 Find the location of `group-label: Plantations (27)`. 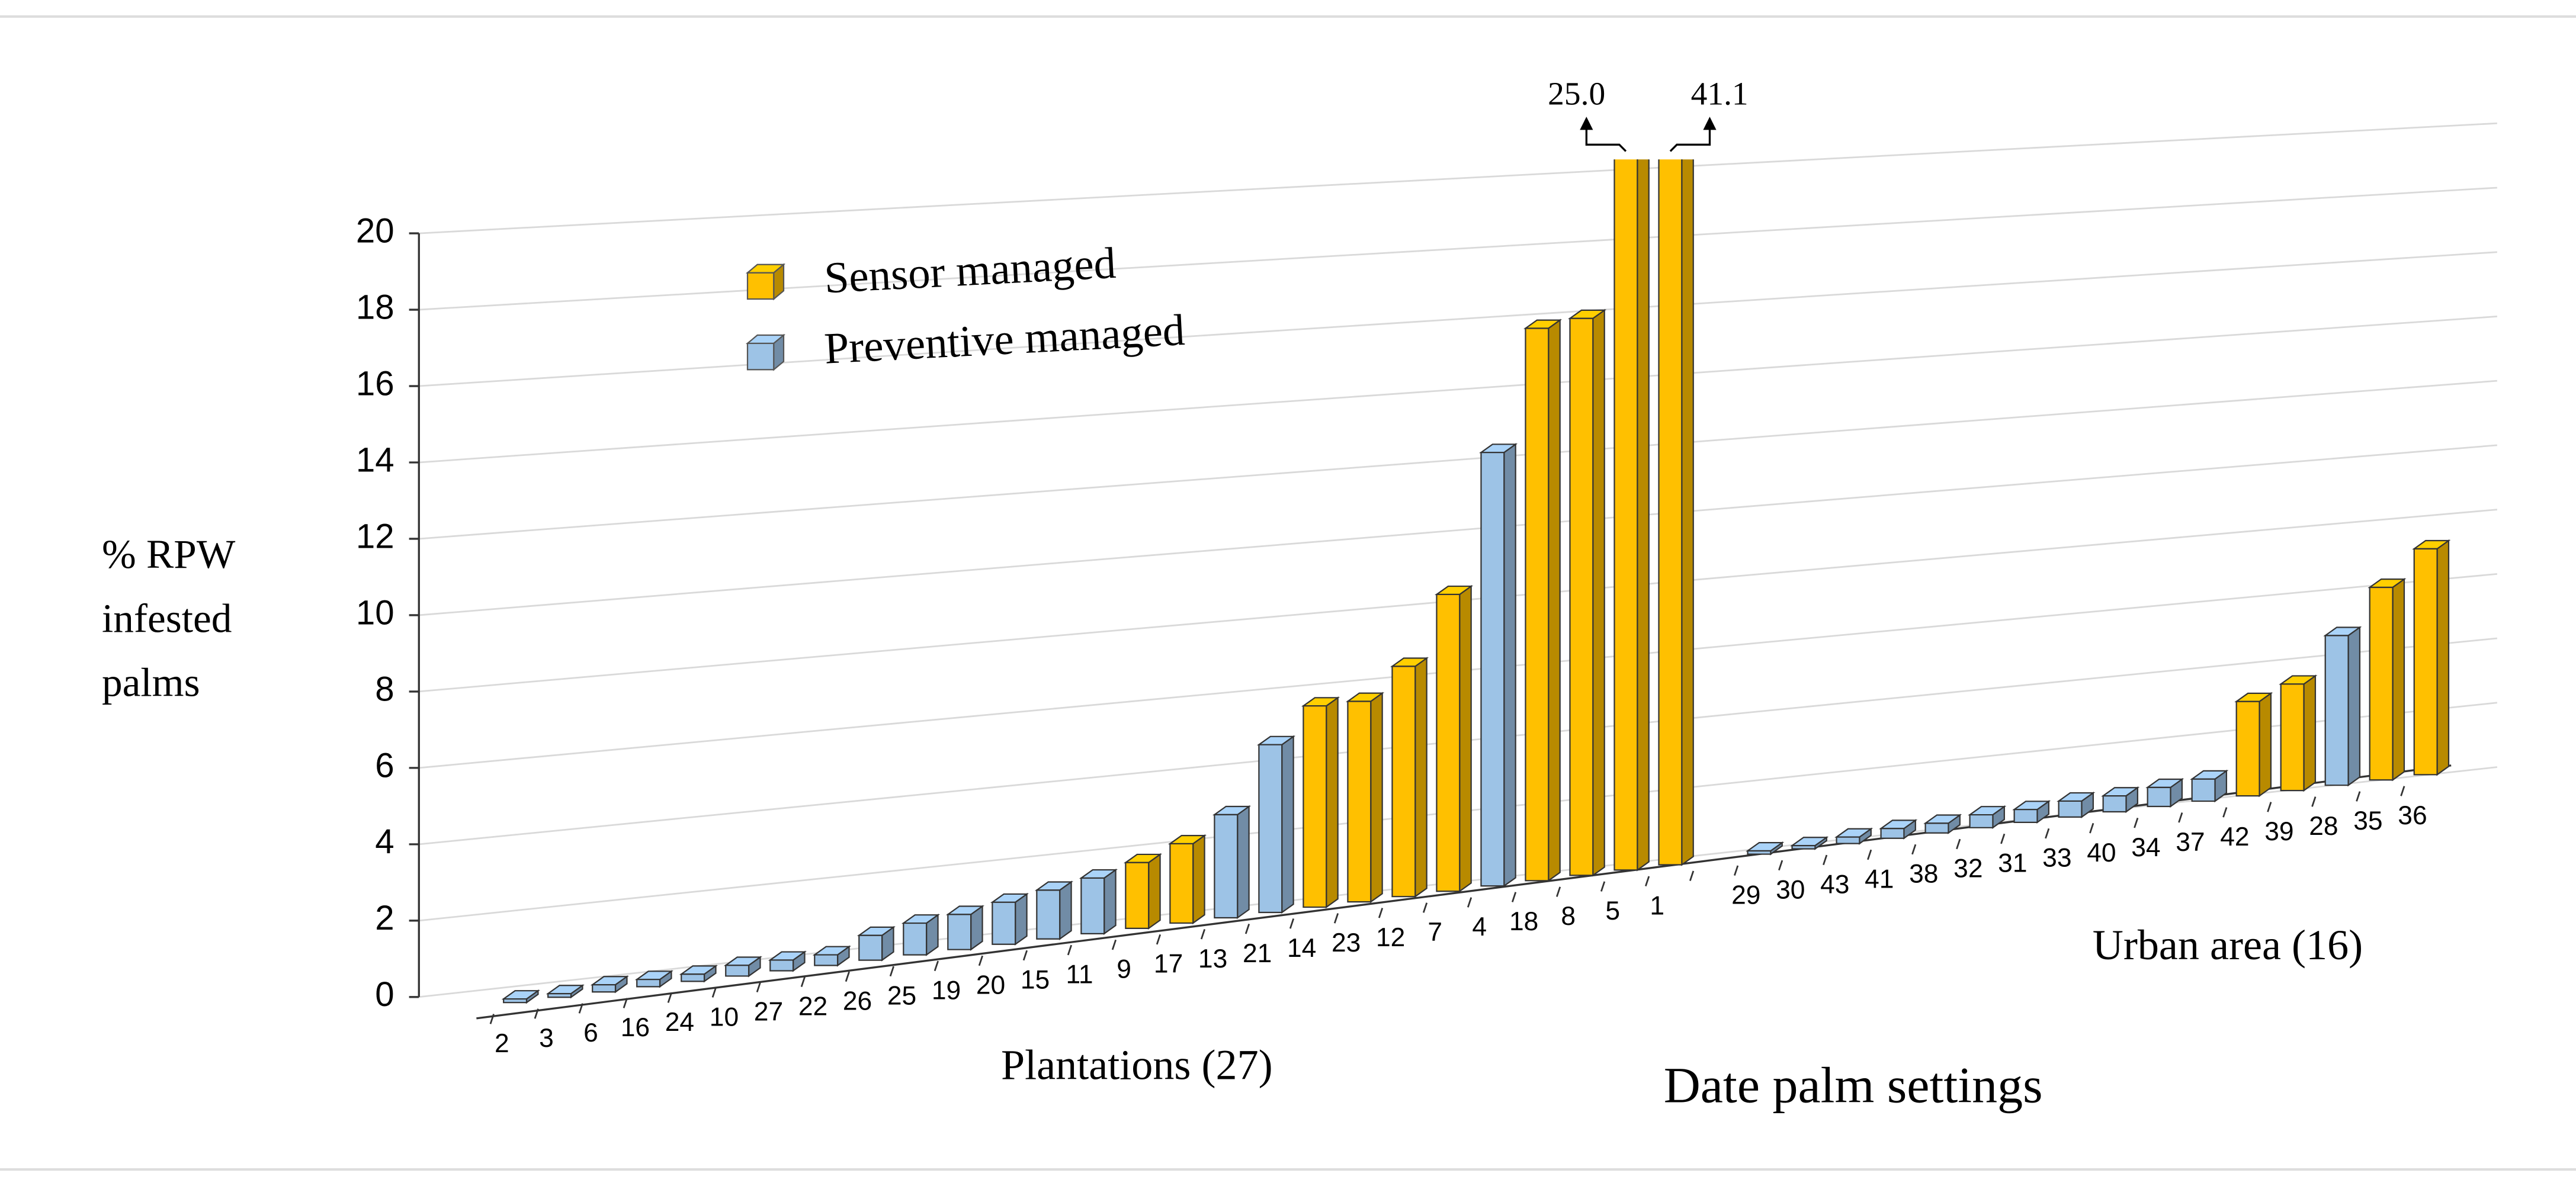

group-label: Plantations (27) is located at coordinates (1137, 1064).